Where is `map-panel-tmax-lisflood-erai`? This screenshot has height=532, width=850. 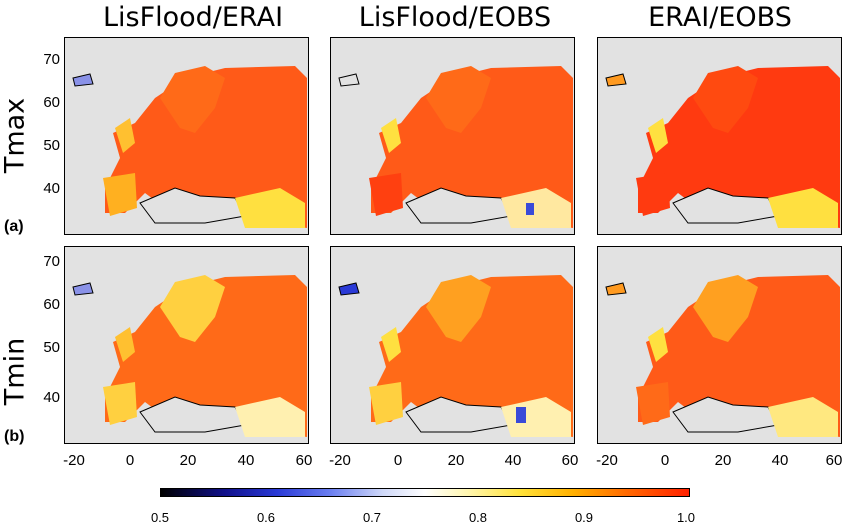
map-panel-tmax-lisflood-erai is located at coordinates (186, 136).